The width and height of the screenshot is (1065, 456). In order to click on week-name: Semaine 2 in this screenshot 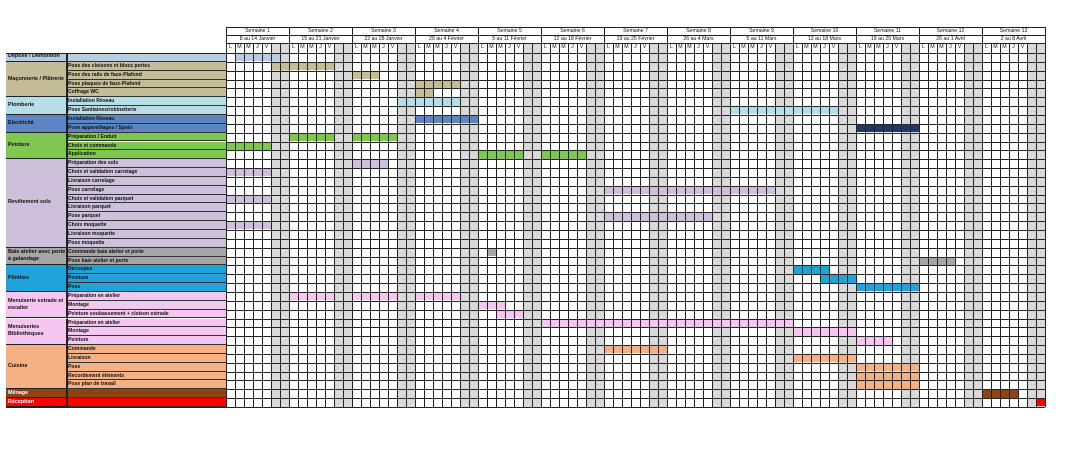, I will do `click(320, 31)`.